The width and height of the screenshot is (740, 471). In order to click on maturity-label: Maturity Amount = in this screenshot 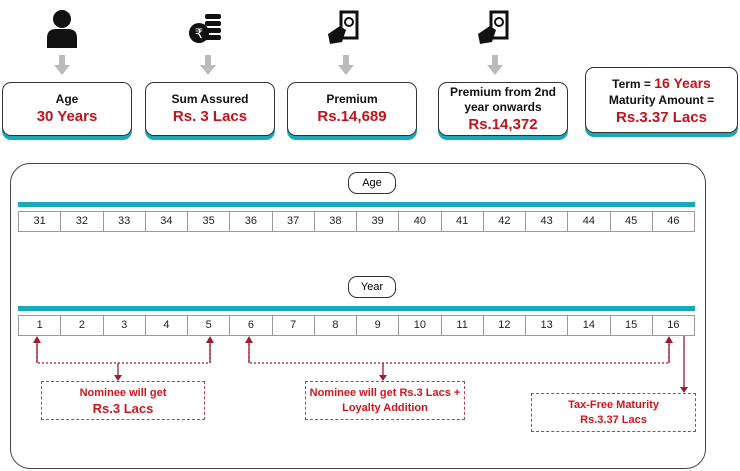, I will do `click(661, 99)`.